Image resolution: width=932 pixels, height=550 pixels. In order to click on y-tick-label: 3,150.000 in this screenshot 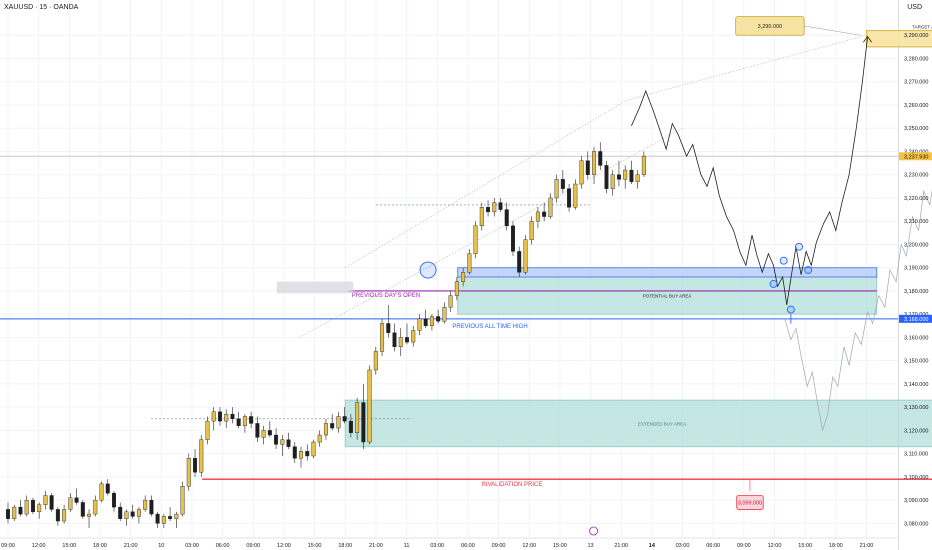, I will do `click(916, 362)`.